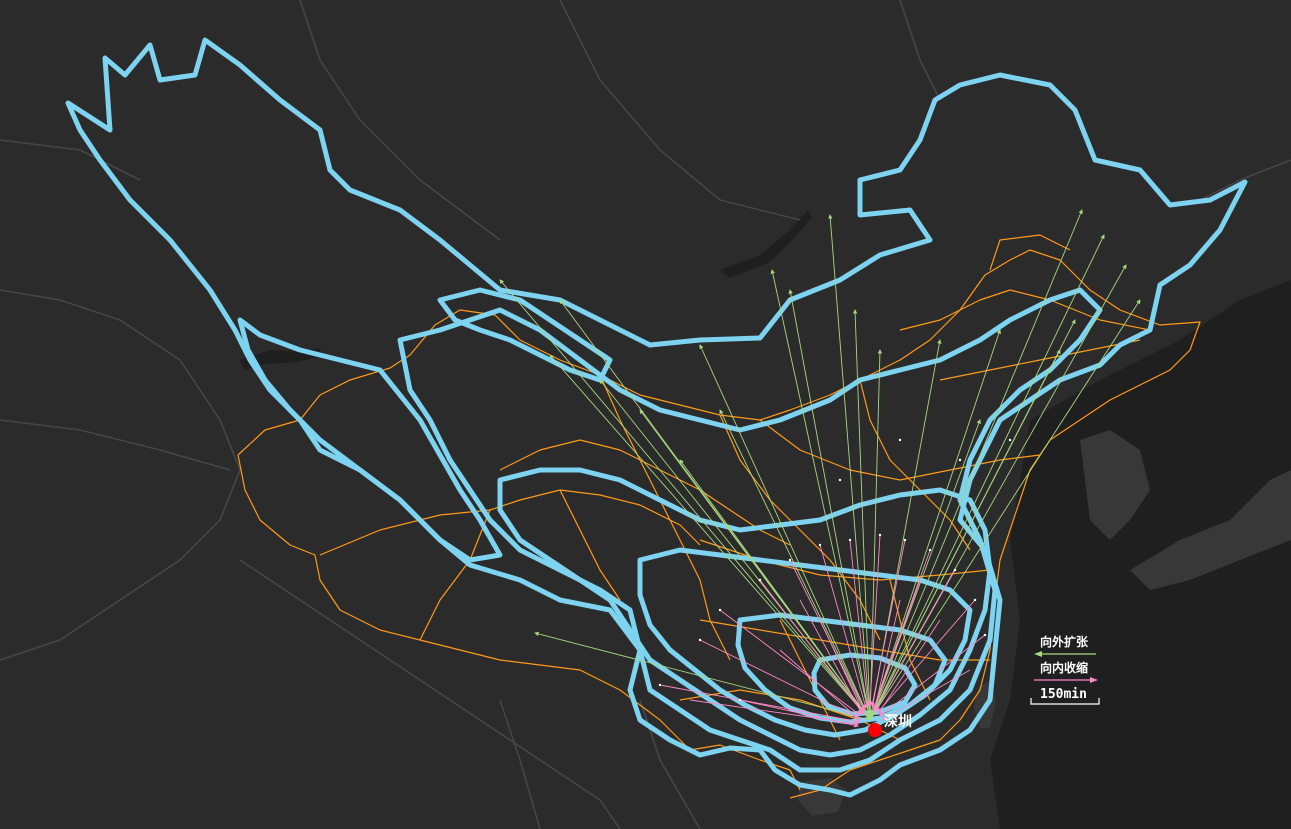 This screenshot has height=829, width=1291. What do you see at coordinates (1115, 485) in the screenshot?
I see `korea-peninsula` at bounding box center [1115, 485].